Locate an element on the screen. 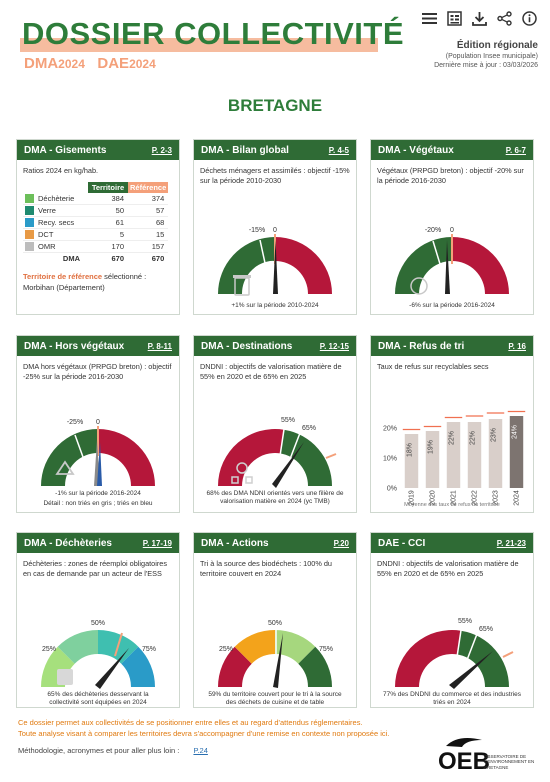  logo-text: OEB is located at coordinates (464, 761).